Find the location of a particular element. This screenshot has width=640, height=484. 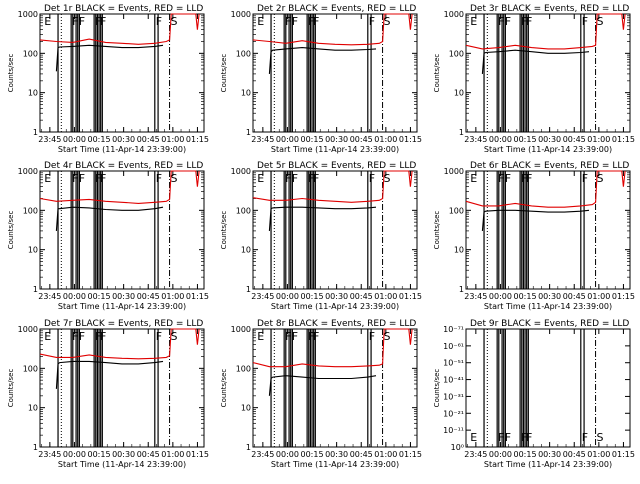

panel-title: Det 5r BLACK = Events, RED = LLD is located at coordinates (336, 166).